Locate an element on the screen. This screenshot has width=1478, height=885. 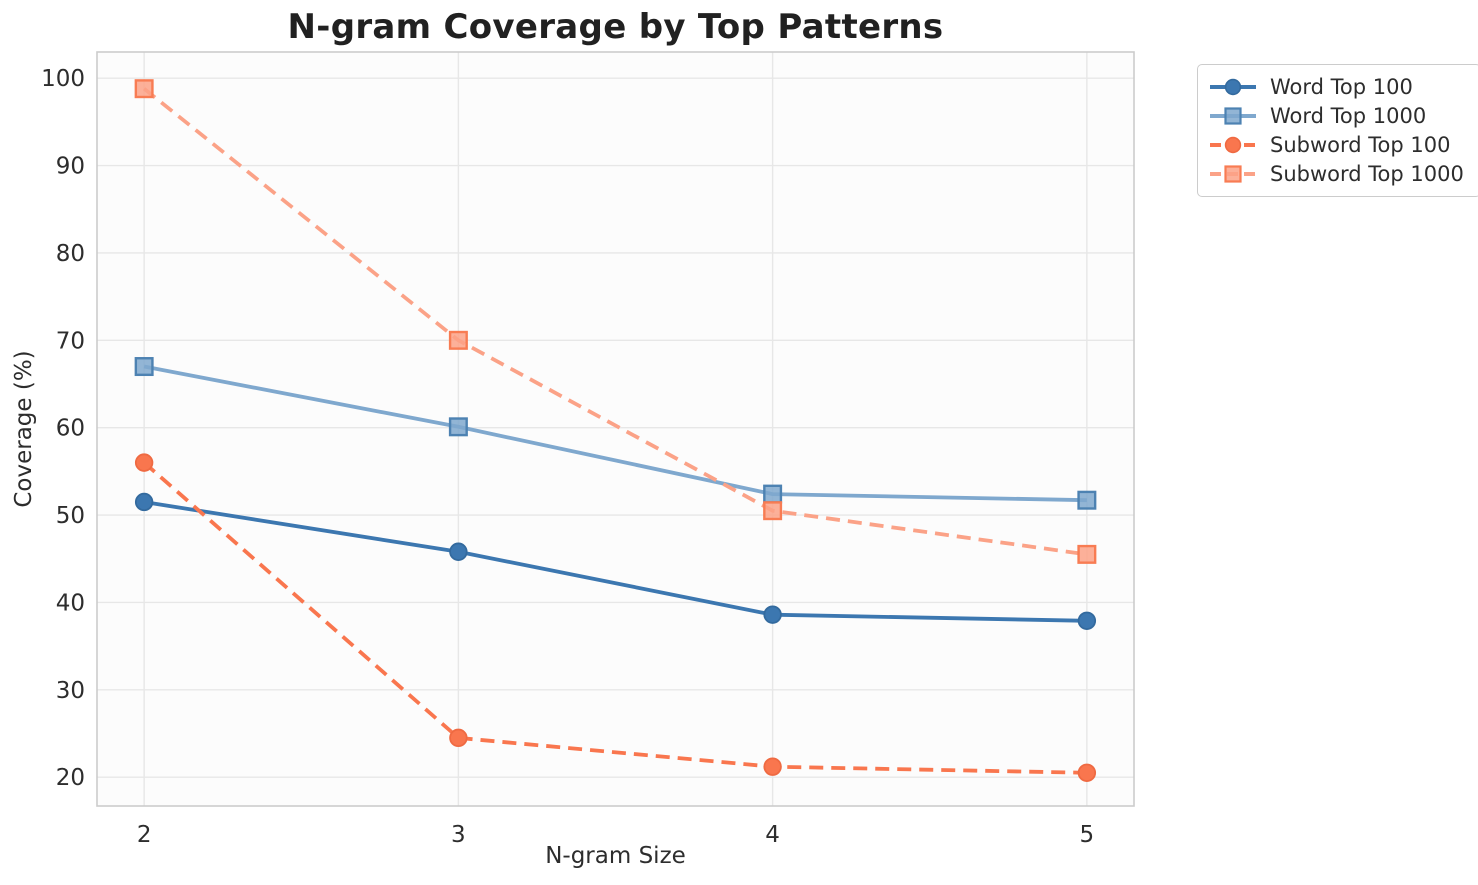
legend-item-subword-top-100: Subword Top 100 is located at coordinates (1336, 145).